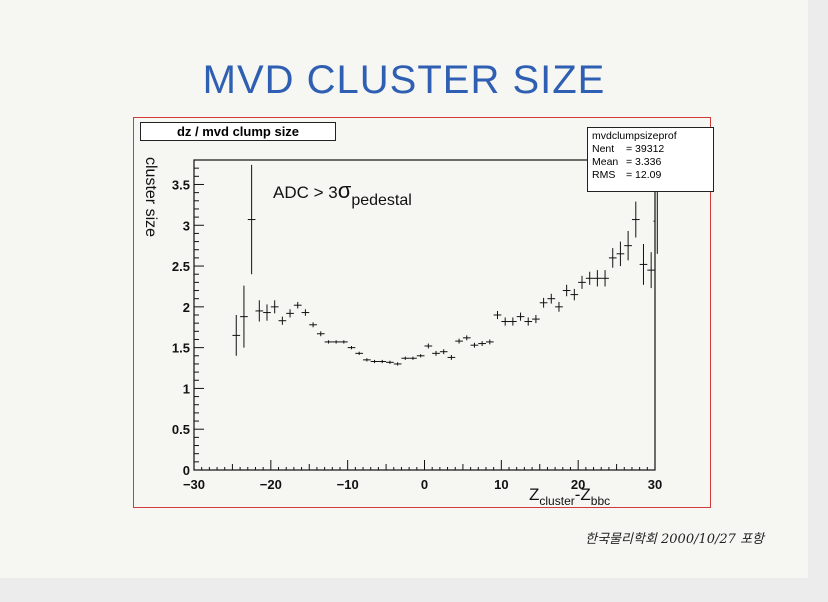  What do you see at coordinates (271, 484) in the screenshot?
I see `x-tick-label: −20` at bounding box center [271, 484].